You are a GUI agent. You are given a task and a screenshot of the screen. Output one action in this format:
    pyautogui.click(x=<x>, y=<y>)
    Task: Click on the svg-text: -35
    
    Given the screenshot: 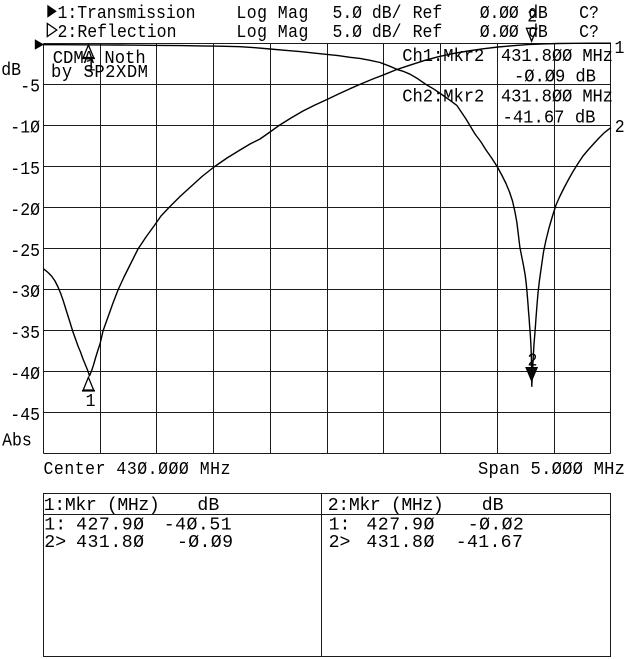 What is the action you would take?
    pyautogui.click(x=25, y=333)
    